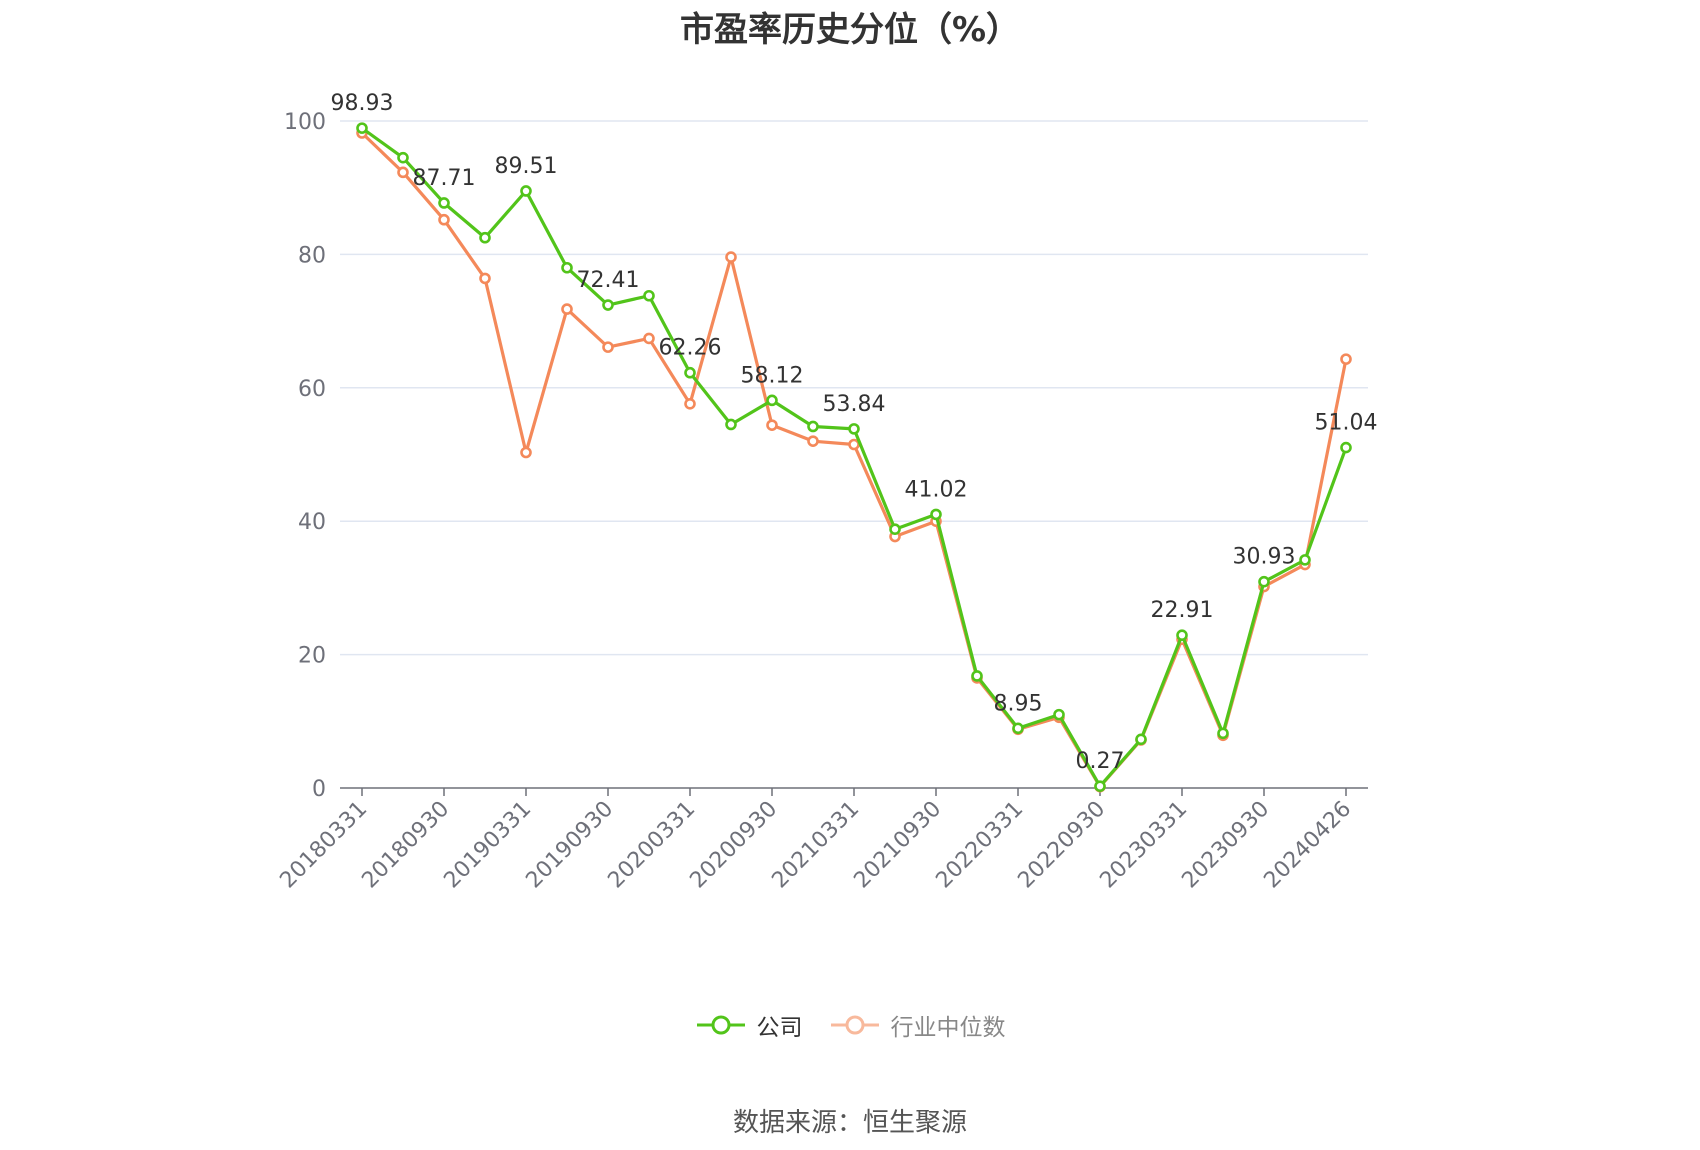 The height and width of the screenshot is (1150, 1700). What do you see at coordinates (1182, 610) in the screenshot?
I see `data-label: 22.91` at bounding box center [1182, 610].